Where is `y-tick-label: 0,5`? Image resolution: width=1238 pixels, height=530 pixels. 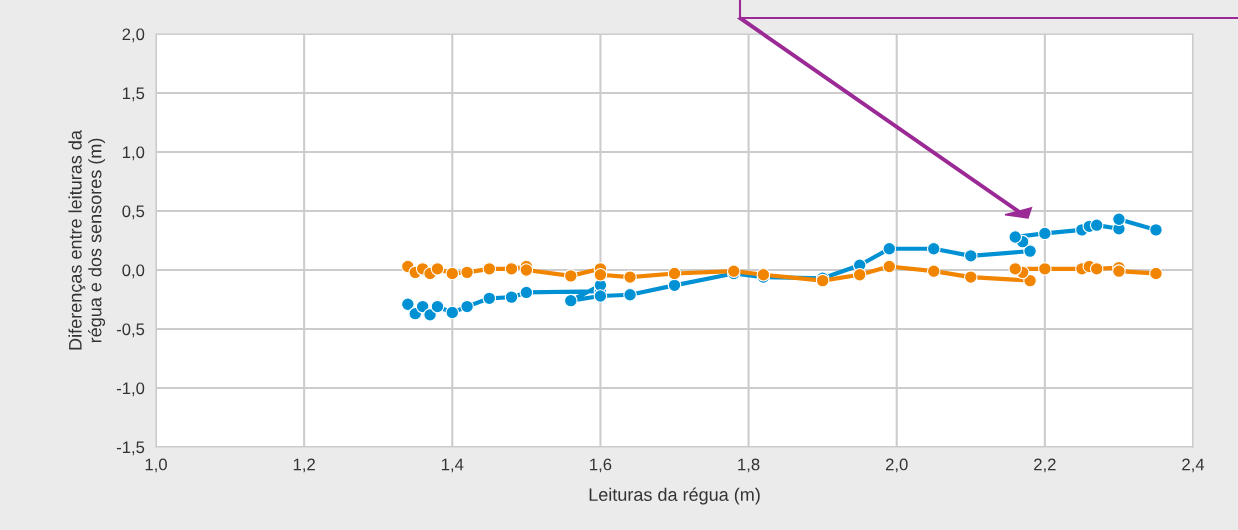 y-tick-label: 0,5 is located at coordinates (133, 212).